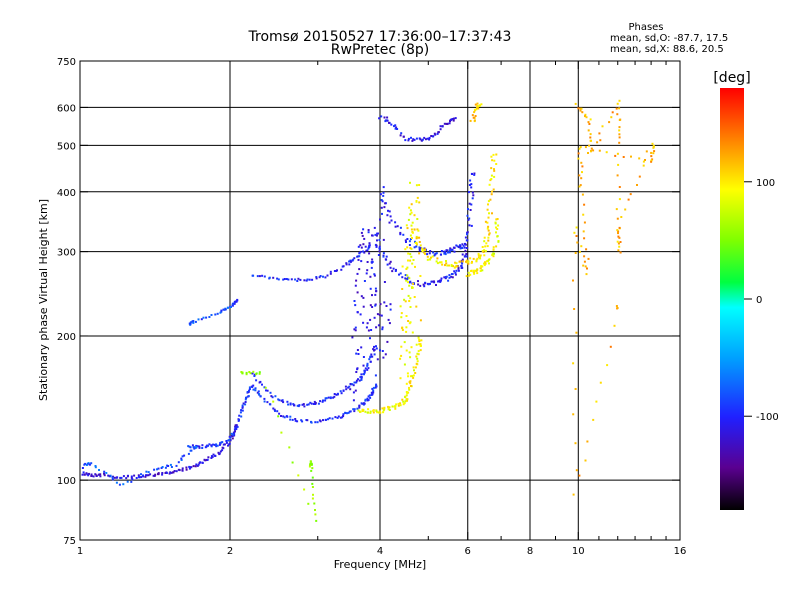  What do you see at coordinates (66, 62) in the screenshot?
I see `y-tick-label: 750` at bounding box center [66, 62].